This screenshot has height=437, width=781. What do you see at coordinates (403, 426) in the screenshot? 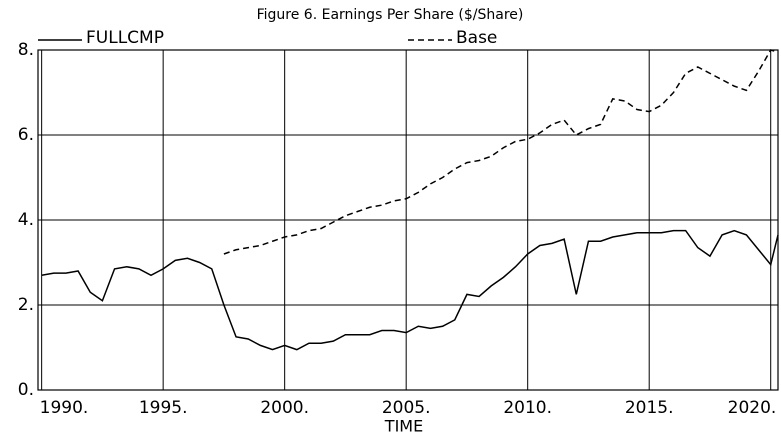
I see `x-axis-label: TIME` at bounding box center [403, 426].